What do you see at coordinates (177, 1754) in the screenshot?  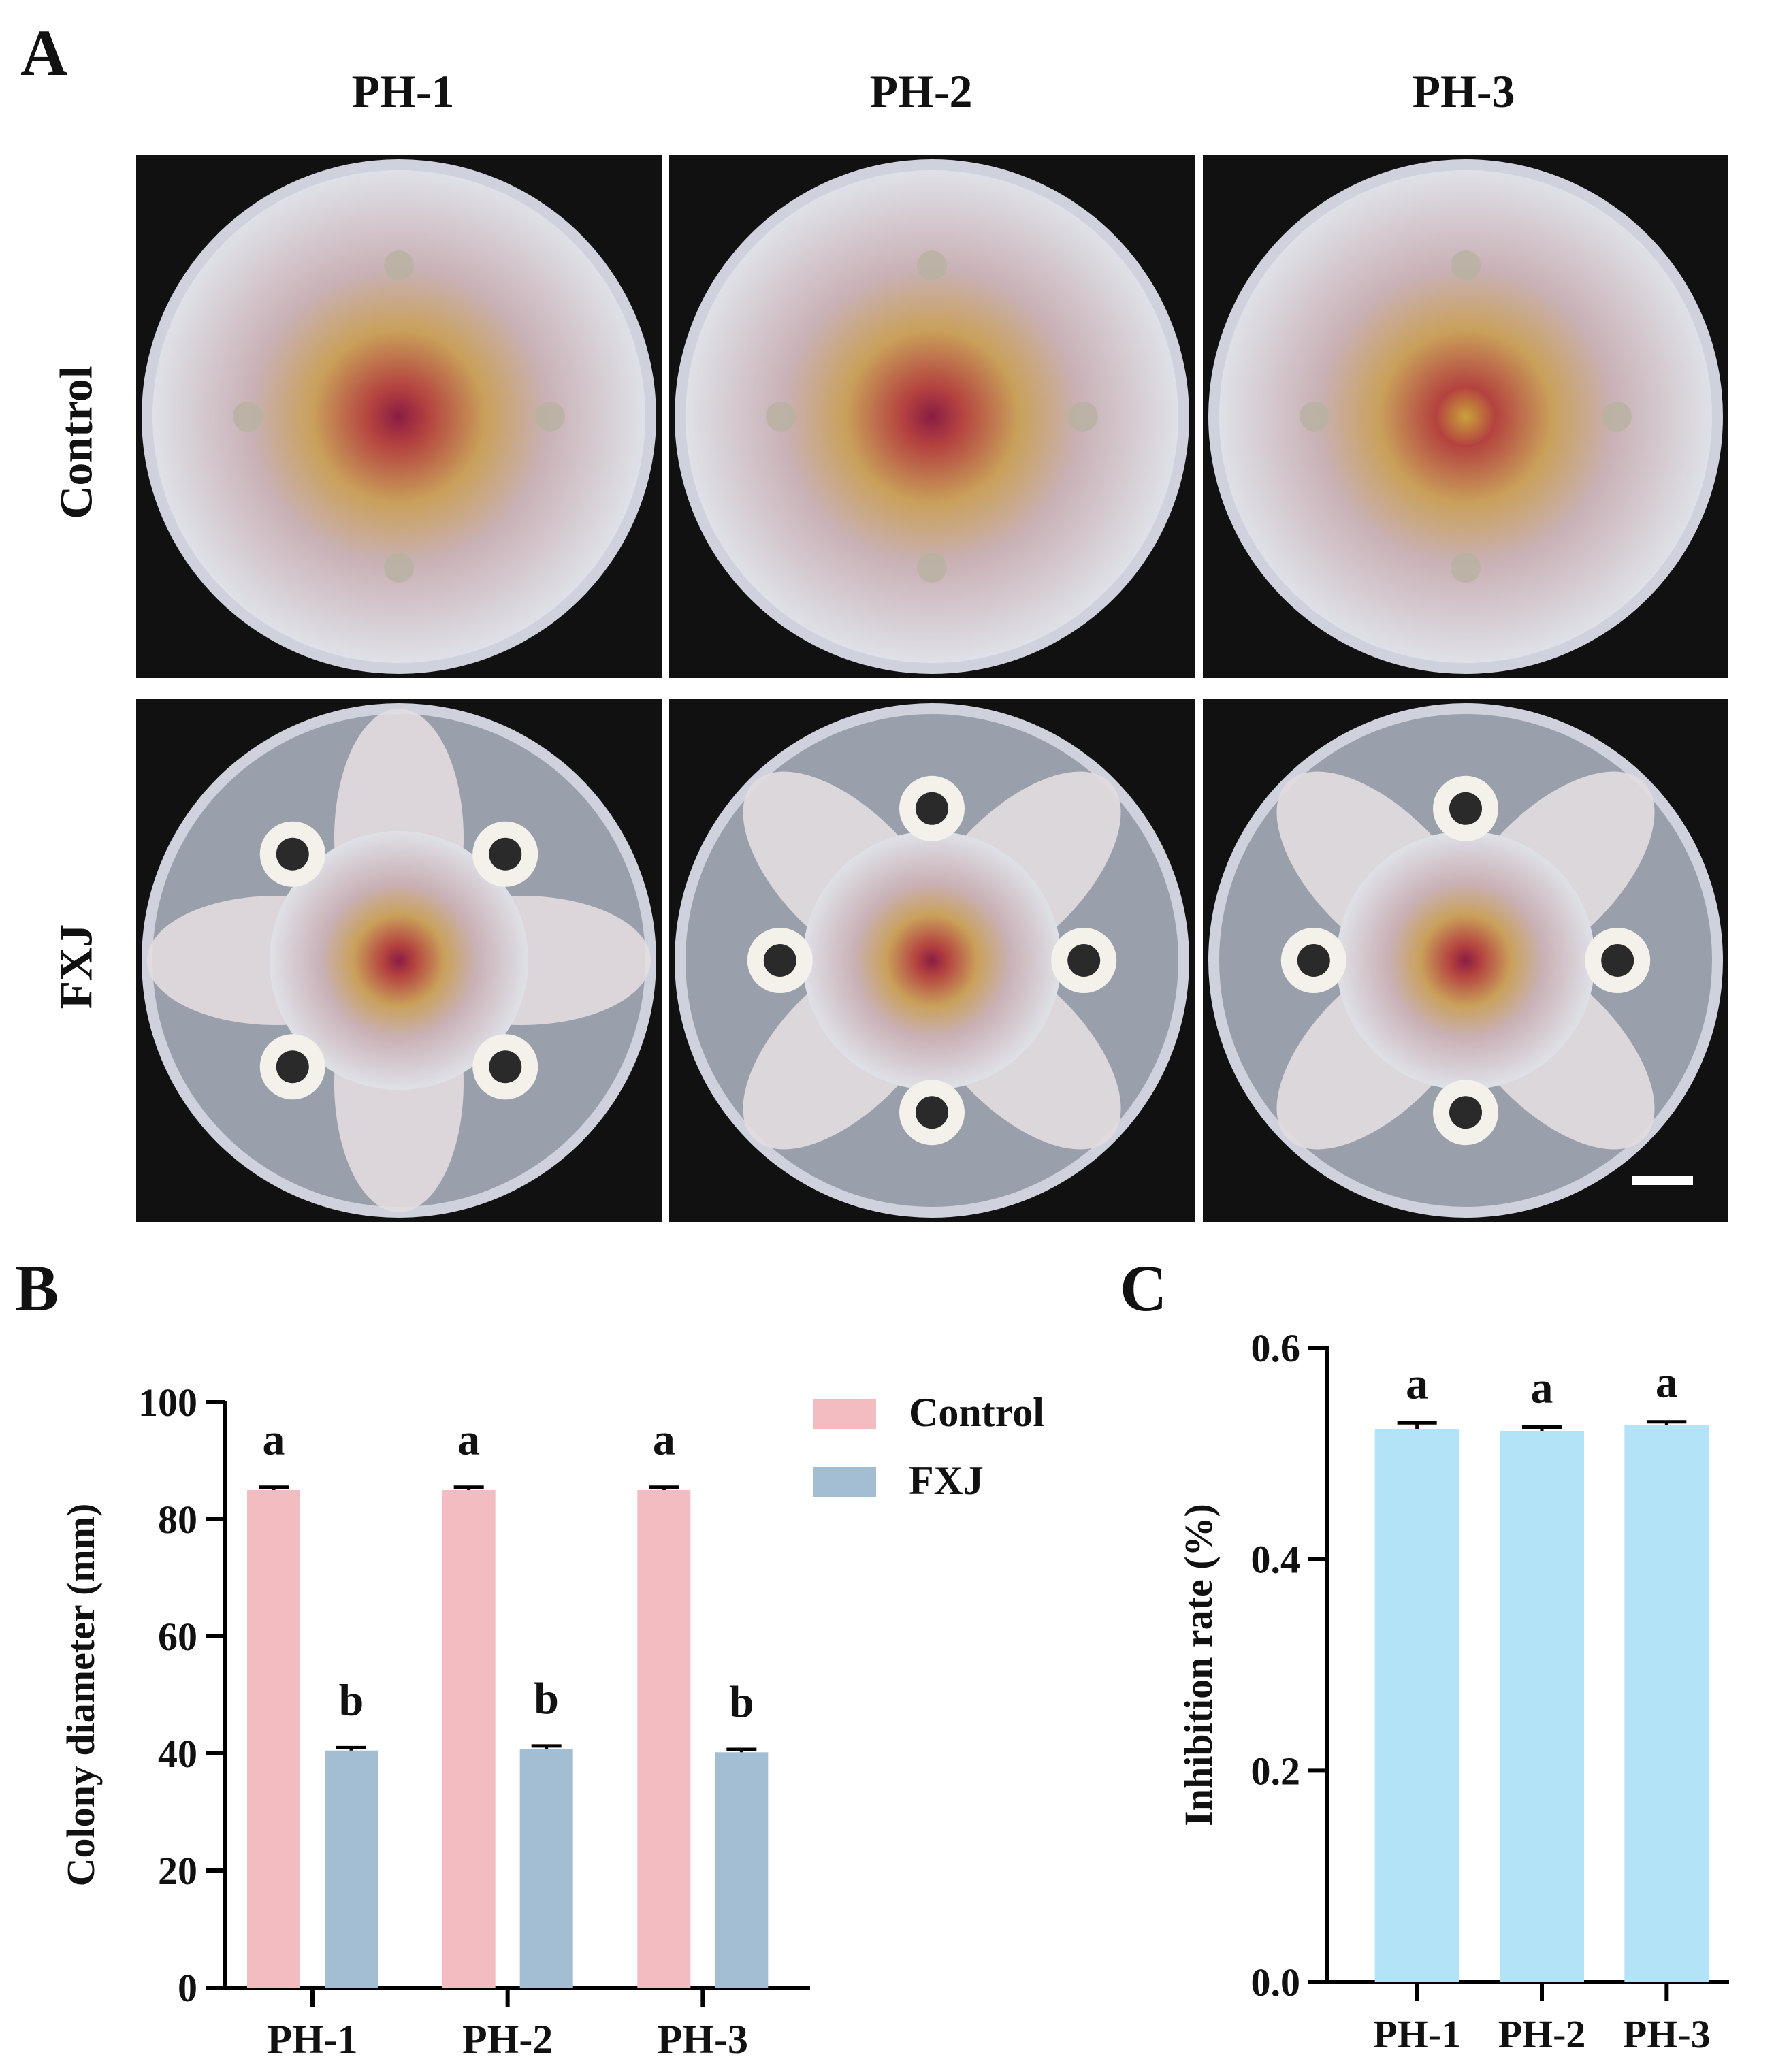 I see `y-tick-label: 40` at bounding box center [177, 1754].